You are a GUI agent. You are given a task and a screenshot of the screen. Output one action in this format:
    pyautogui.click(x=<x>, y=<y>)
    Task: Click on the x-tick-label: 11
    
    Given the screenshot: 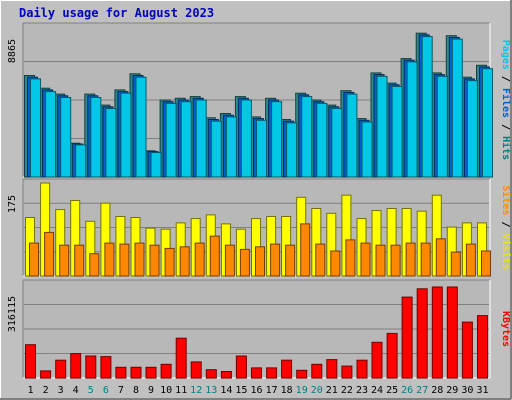 What is the action you would take?
    pyautogui.click(x=181, y=390)
    